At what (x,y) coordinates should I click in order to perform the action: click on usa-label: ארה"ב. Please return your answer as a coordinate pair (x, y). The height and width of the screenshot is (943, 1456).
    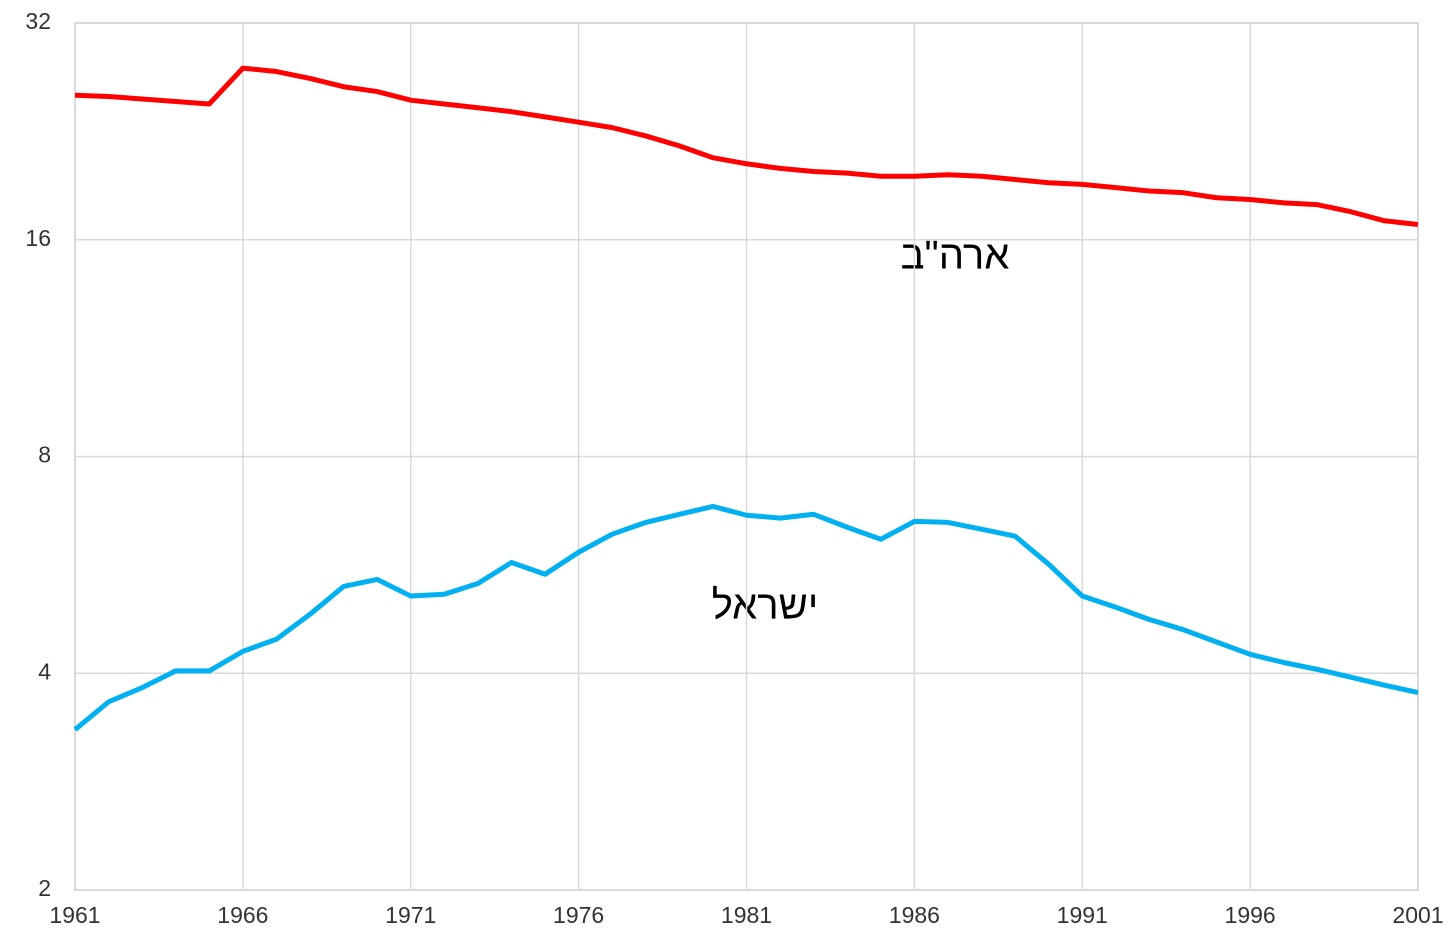
    Looking at the image, I should click on (955, 256).